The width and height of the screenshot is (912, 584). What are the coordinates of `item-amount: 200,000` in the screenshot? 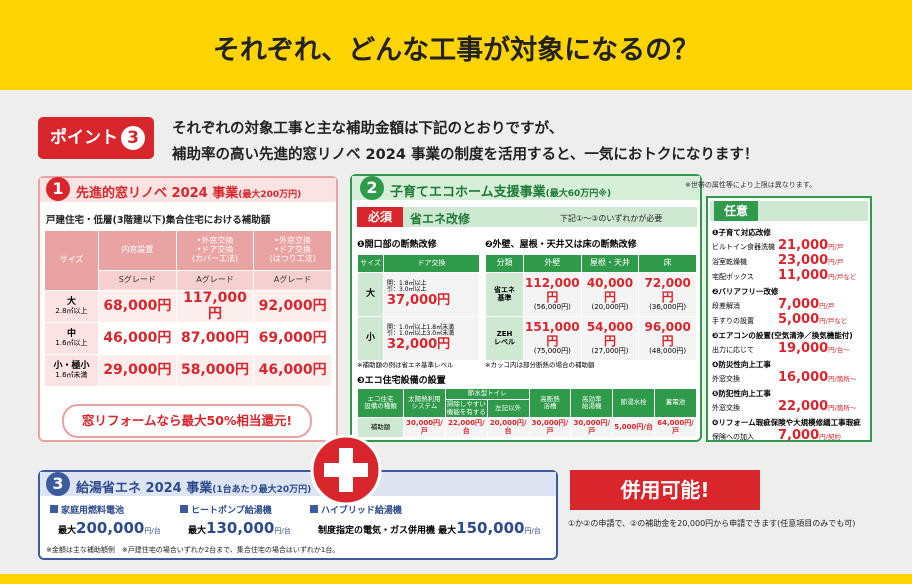 It's located at (110, 528).